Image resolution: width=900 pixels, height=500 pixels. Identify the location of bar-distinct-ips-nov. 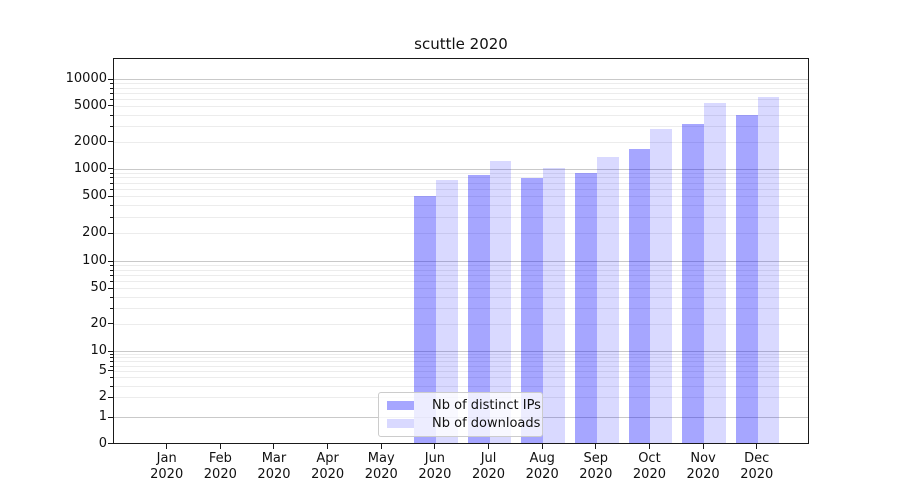
(693, 284).